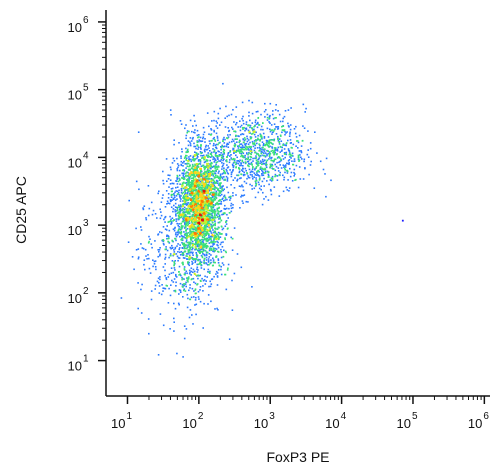 The image size is (500, 476). What do you see at coordinates (86, 88) in the screenshot?
I see `y-tick-label-exponent: 5` at bounding box center [86, 88].